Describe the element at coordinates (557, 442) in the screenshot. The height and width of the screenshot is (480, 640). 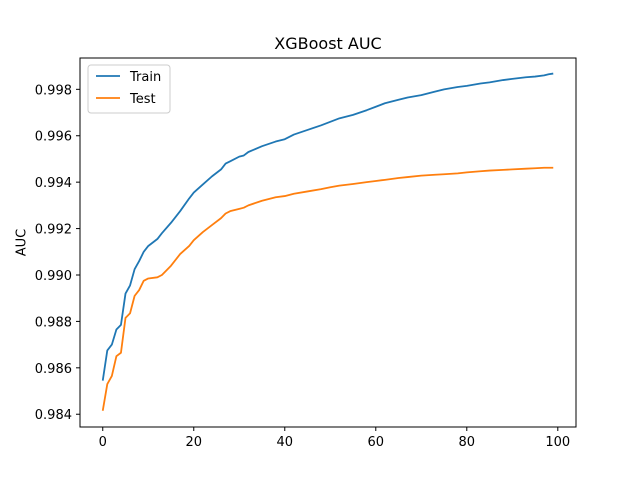
I see `x-tick-label: 100` at that location.